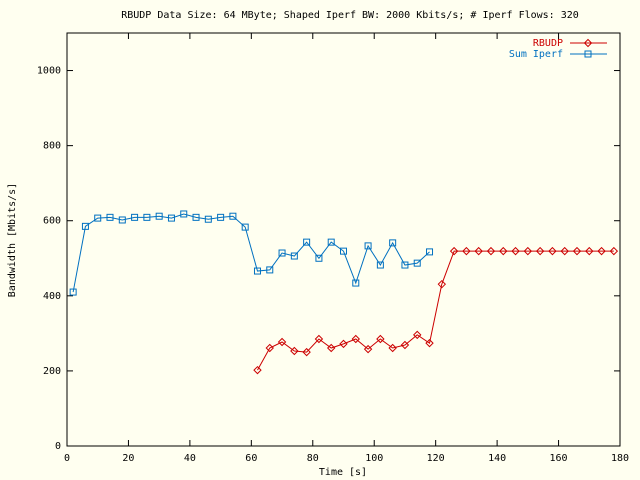 Image resolution: width=640 pixels, height=480 pixels. Describe the element at coordinates (52, 296) in the screenshot. I see `y-tick-label: 400` at that location.